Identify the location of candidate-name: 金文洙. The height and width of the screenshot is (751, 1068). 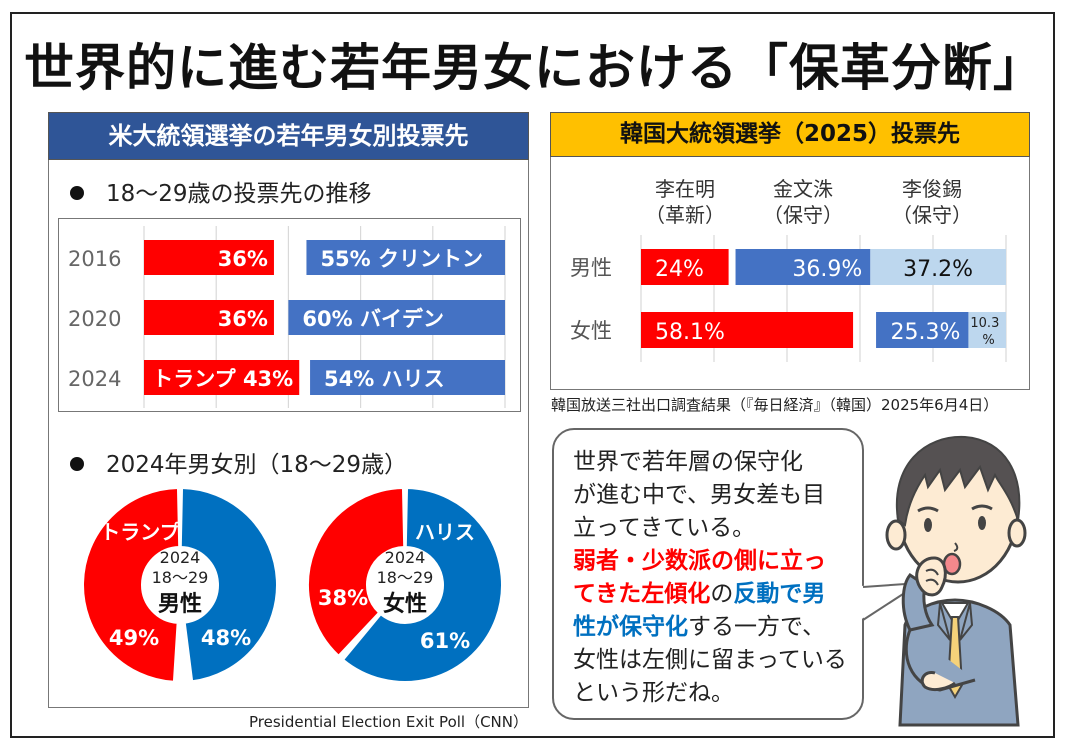
(803, 189).